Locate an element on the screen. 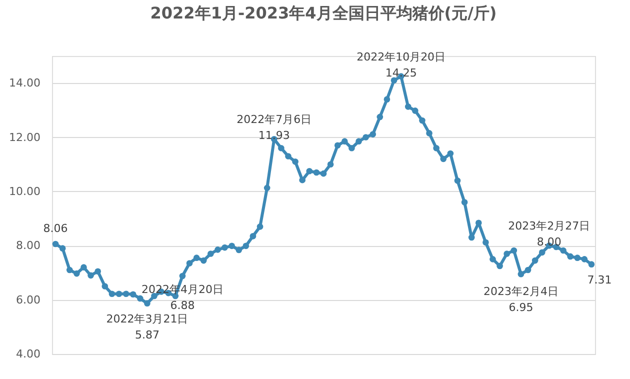 The width and height of the screenshot is (630, 379). annotation: 8.06 is located at coordinates (55, 229).